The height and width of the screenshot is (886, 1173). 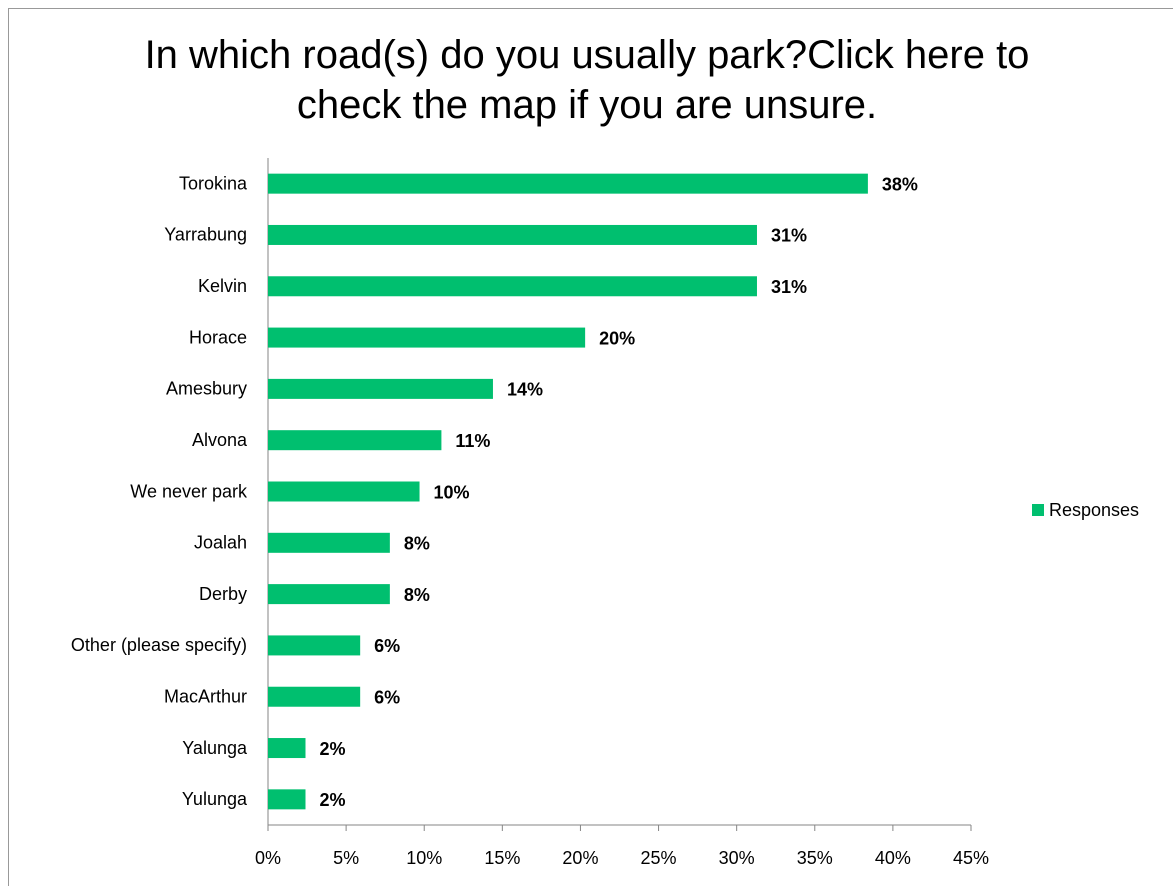 I want to click on value-label: 14%, so click(x=525, y=390).